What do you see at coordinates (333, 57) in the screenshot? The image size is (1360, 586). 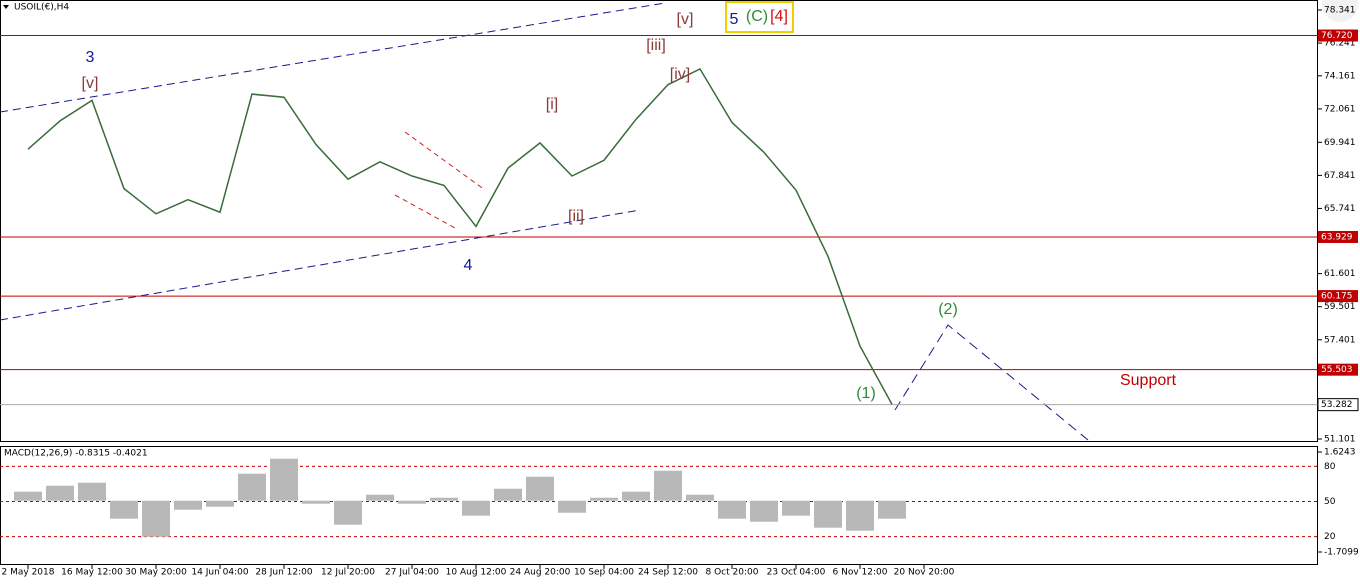 I see `channel-upper` at bounding box center [333, 57].